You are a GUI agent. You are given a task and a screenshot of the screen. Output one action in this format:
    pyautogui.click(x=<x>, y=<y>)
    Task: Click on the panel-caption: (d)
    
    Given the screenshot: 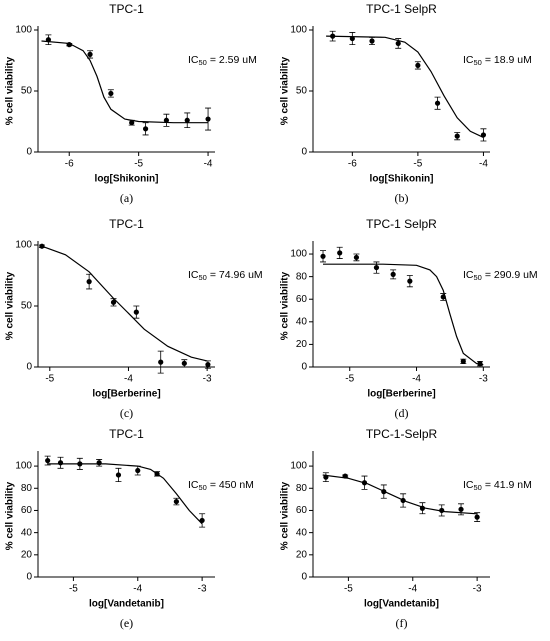 What is the action you would take?
    pyautogui.click(x=402, y=413)
    